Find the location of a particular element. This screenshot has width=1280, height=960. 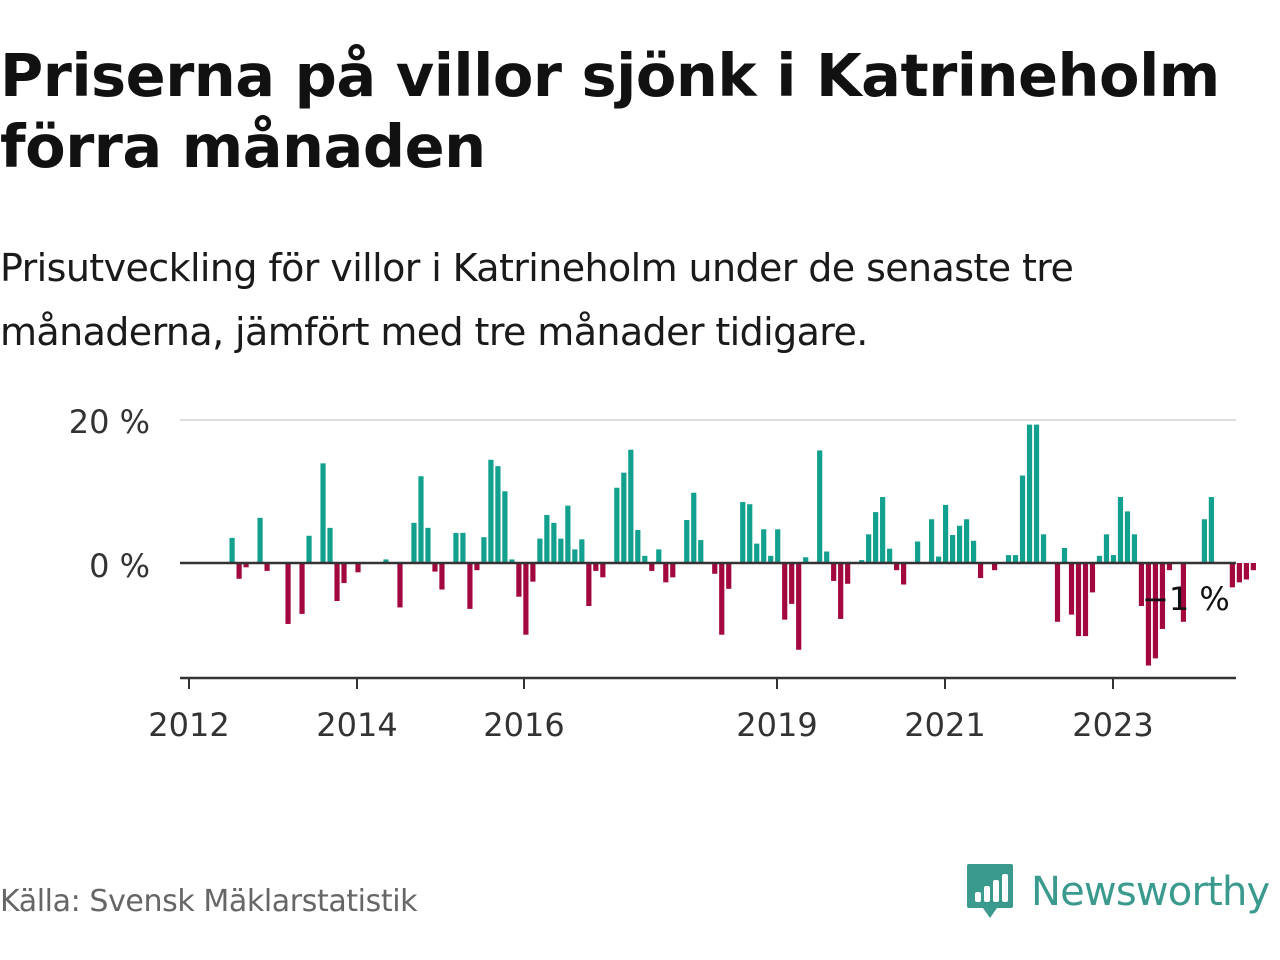

brand-logo: Newsworthy is located at coordinates (1117, 892).